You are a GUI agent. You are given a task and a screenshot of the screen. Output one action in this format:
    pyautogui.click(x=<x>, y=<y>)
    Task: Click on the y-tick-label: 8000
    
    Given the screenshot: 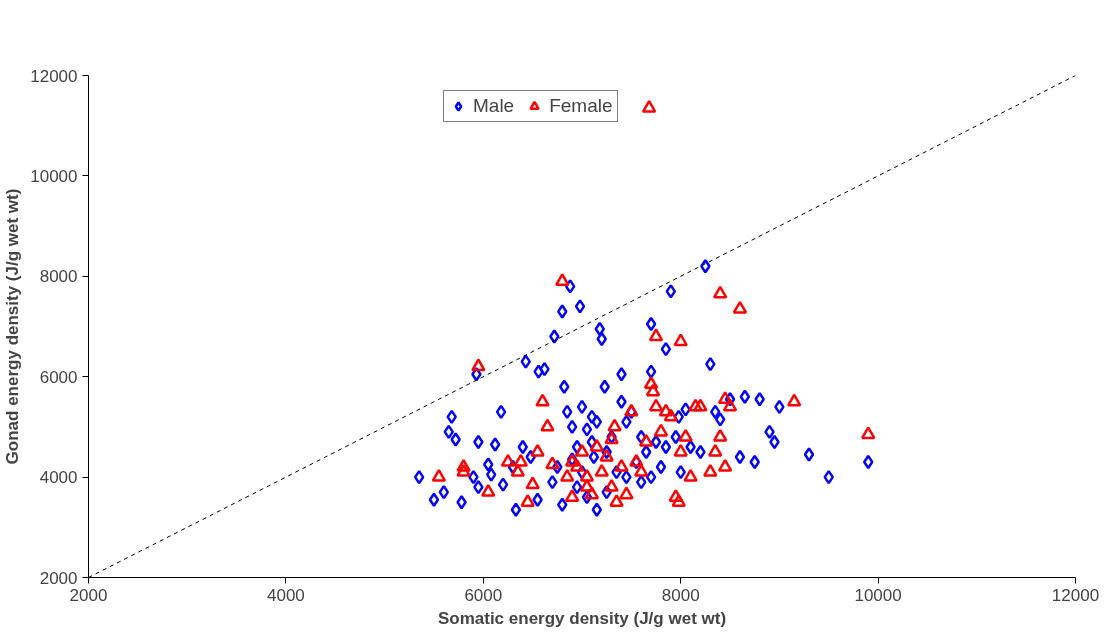 What is the action you would take?
    pyautogui.click(x=58, y=277)
    